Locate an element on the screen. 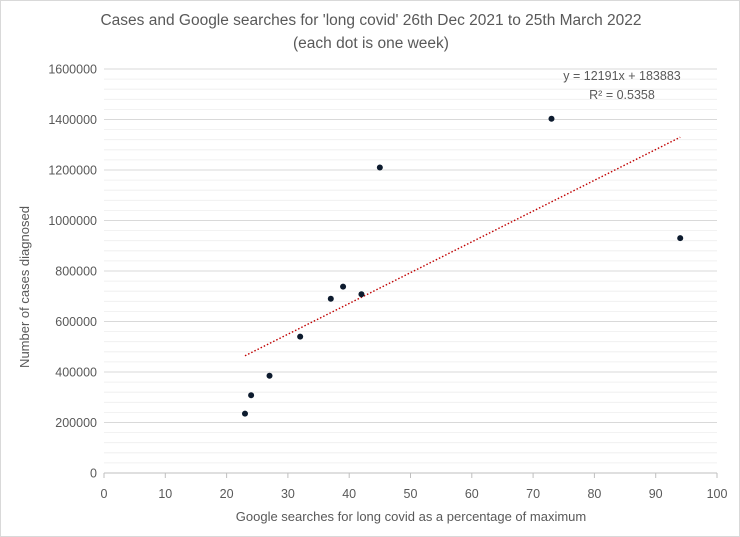 This screenshot has height=537, width=740. y-tick-label: 1000000 is located at coordinates (72, 221).